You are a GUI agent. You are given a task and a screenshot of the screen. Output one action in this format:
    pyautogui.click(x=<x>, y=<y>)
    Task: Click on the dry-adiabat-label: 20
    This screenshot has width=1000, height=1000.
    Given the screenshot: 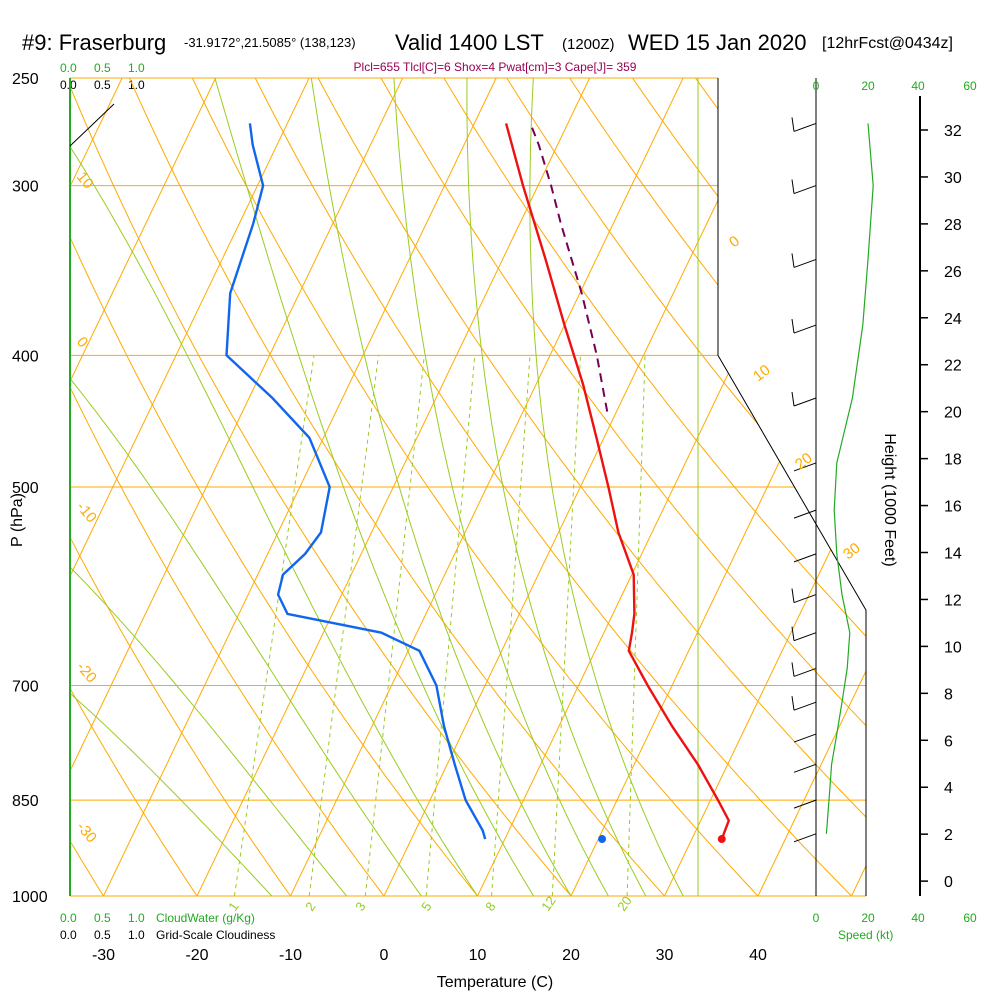 What is the action you would take?
    pyautogui.click(x=804, y=461)
    